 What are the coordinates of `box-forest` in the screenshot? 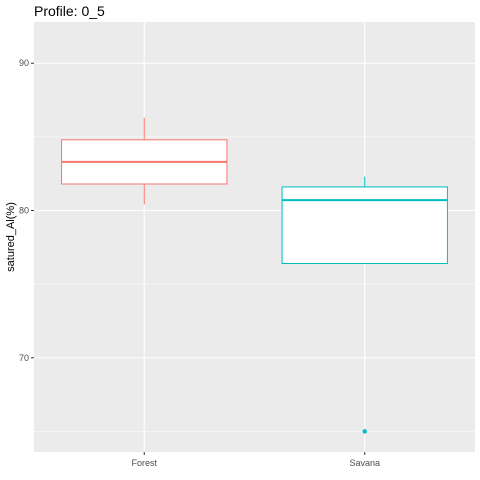 It's located at (144, 161).